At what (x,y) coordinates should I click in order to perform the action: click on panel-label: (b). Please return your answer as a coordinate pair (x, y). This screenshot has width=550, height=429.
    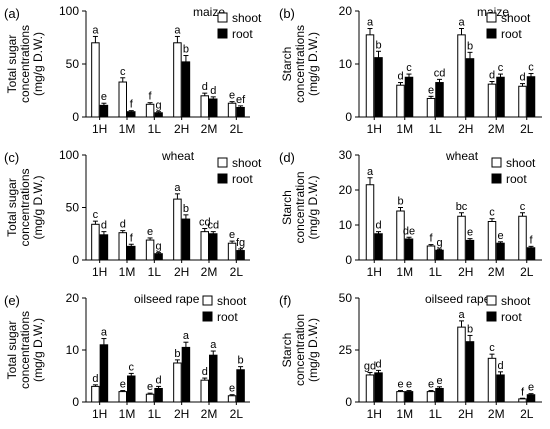
    Looking at the image, I should click on (287, 13).